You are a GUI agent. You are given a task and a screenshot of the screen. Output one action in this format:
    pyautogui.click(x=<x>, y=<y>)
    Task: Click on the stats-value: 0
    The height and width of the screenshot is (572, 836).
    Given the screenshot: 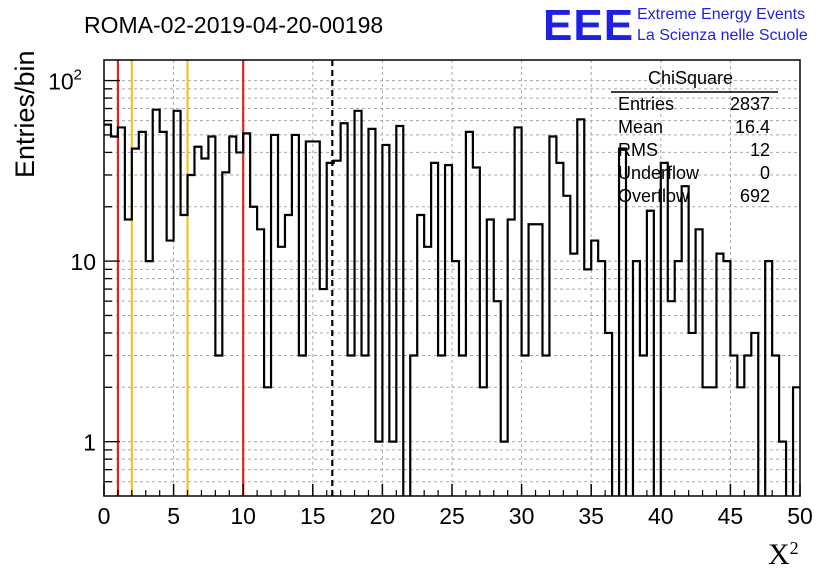 What is the action you would take?
    pyautogui.click(x=765, y=173)
    